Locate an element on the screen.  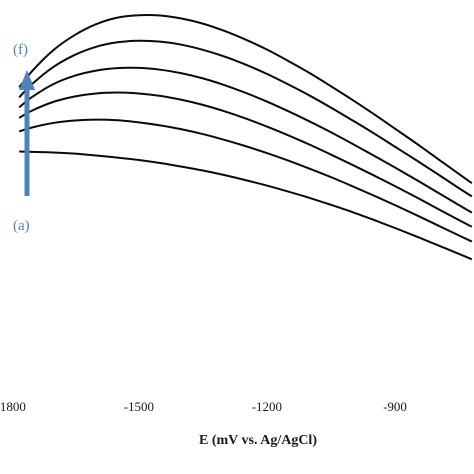
trend-arrow-layer: (f) (a) is located at coordinates (24, 138).